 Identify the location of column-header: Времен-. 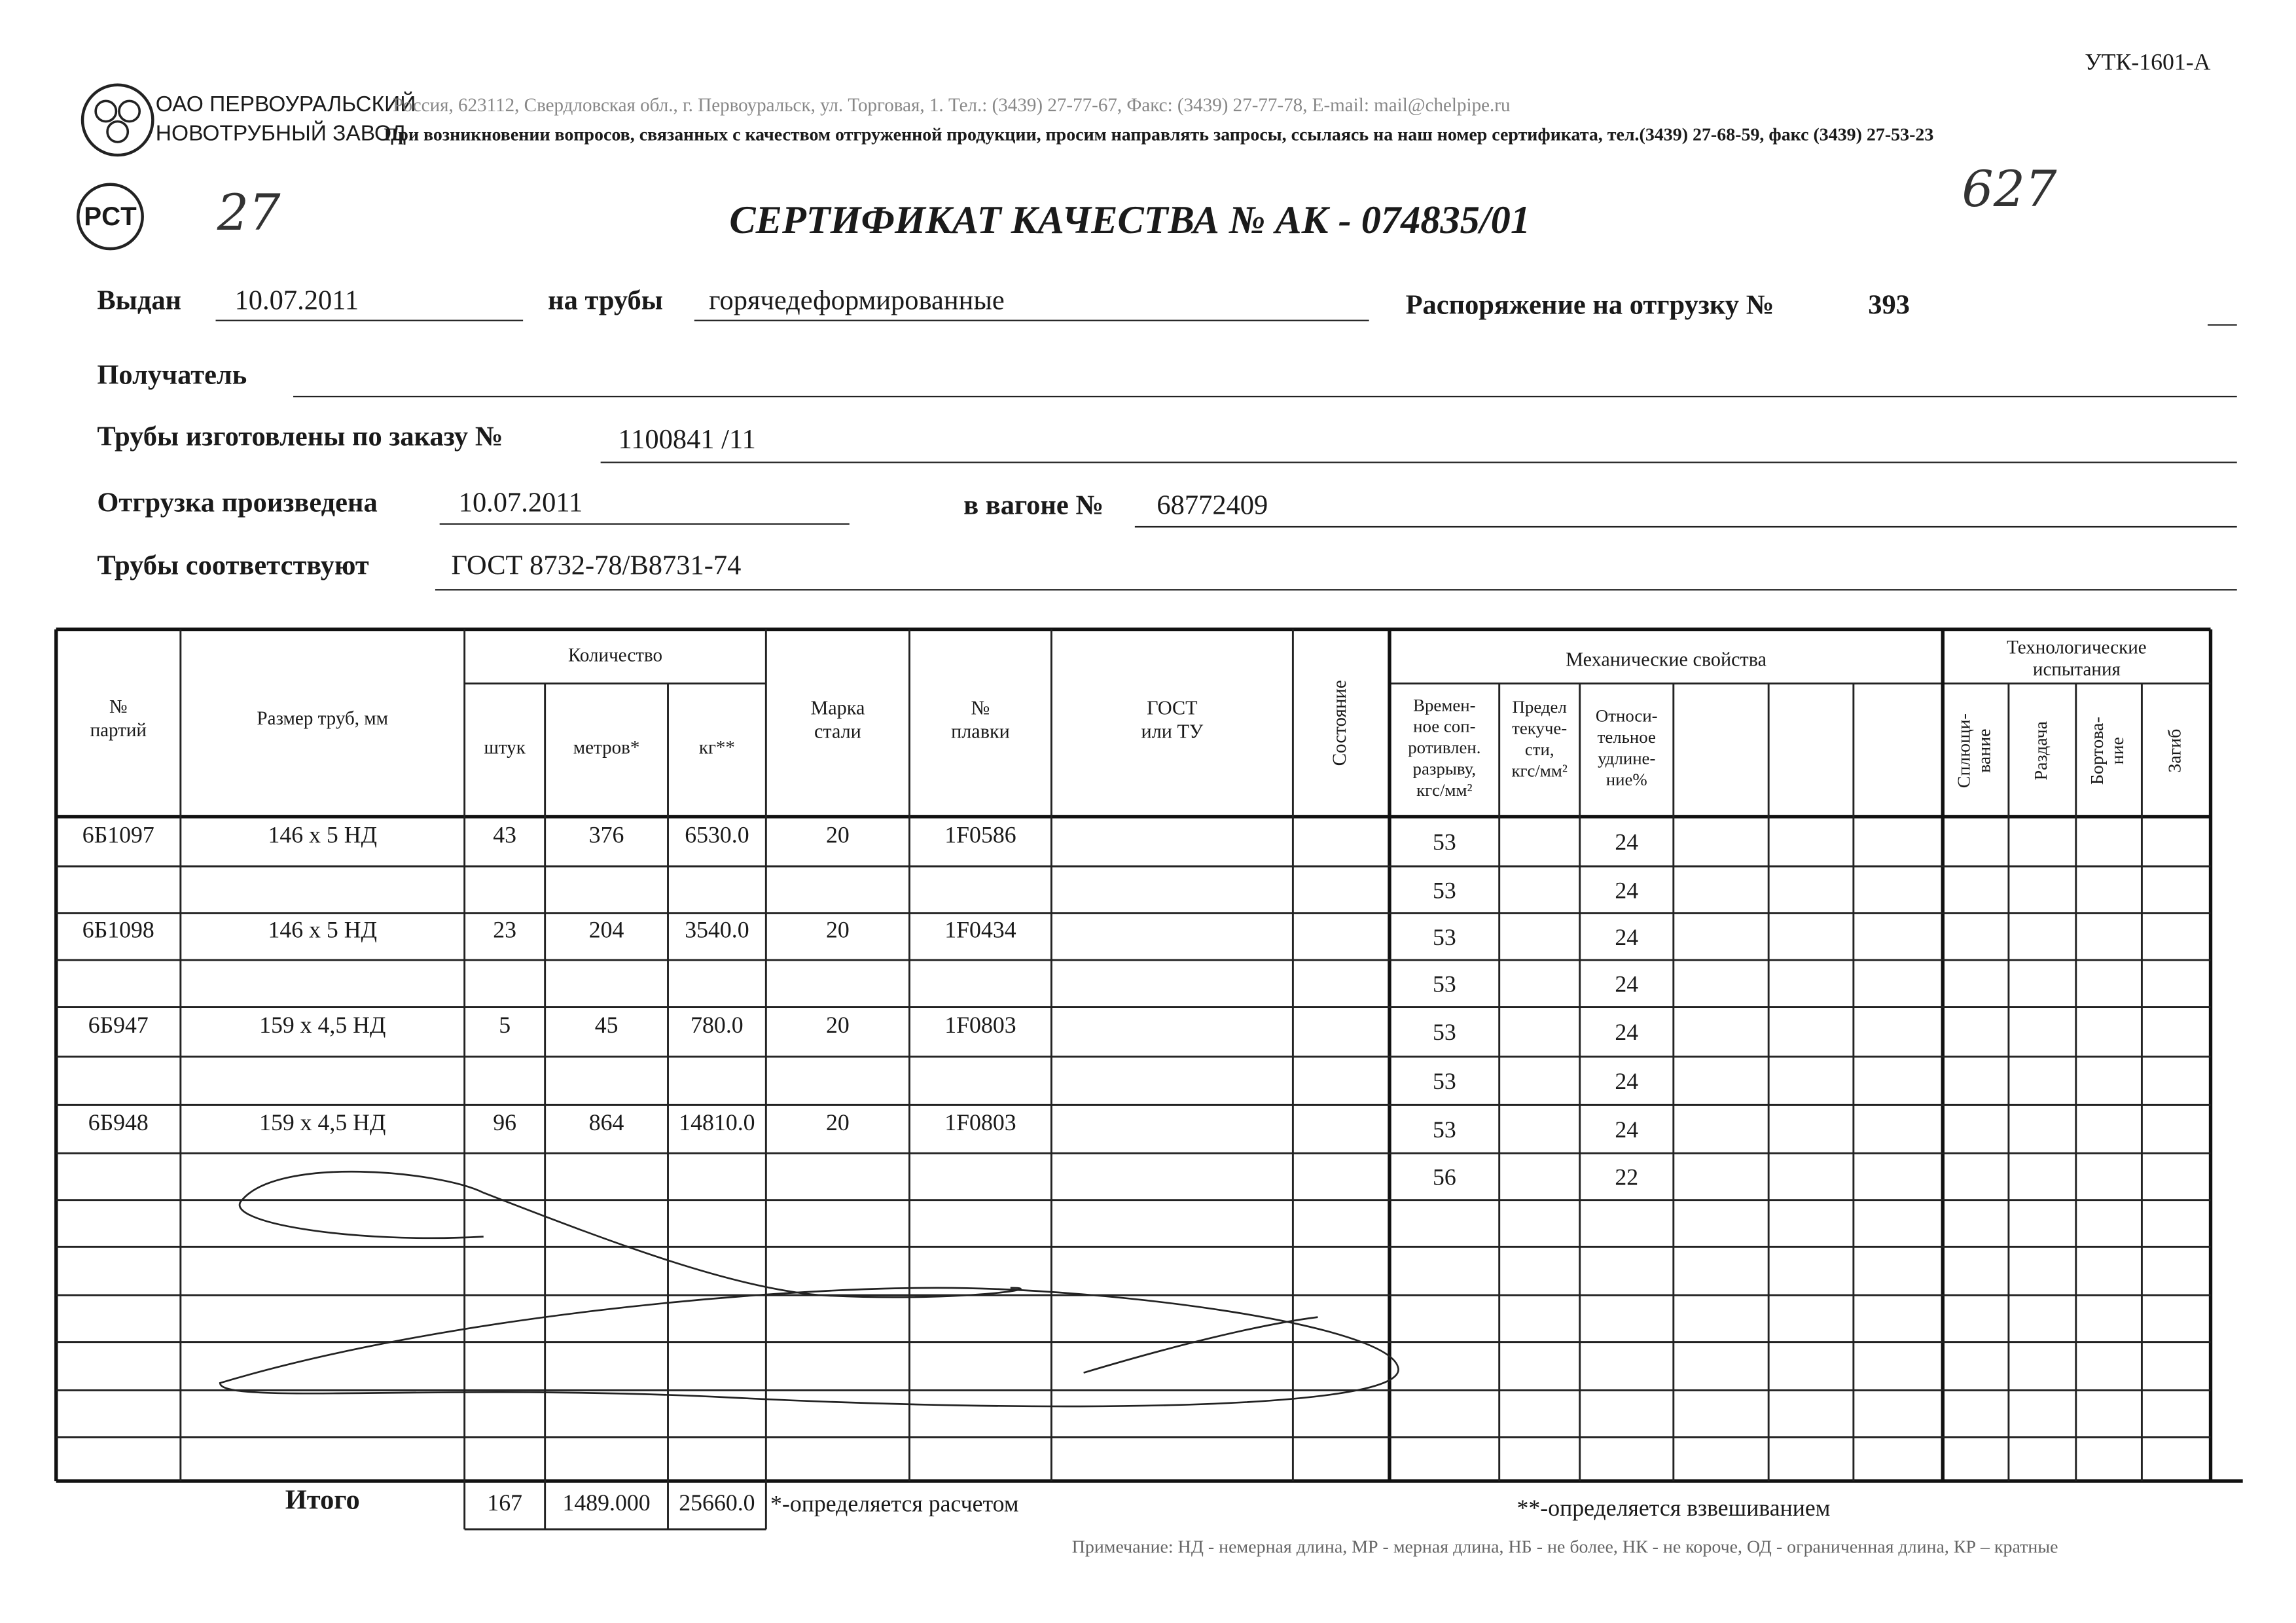
(1444, 705).